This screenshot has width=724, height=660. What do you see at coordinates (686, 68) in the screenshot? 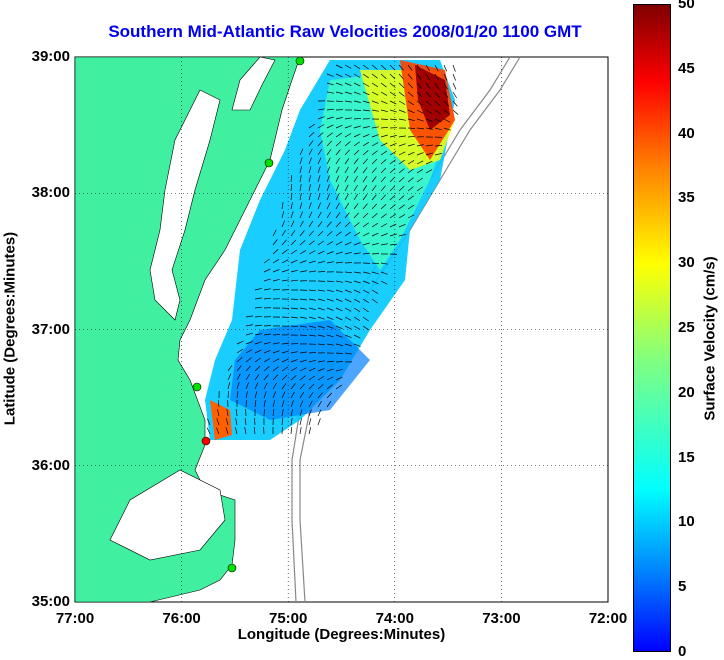
I see `colorbar-tick: 45` at bounding box center [686, 68].